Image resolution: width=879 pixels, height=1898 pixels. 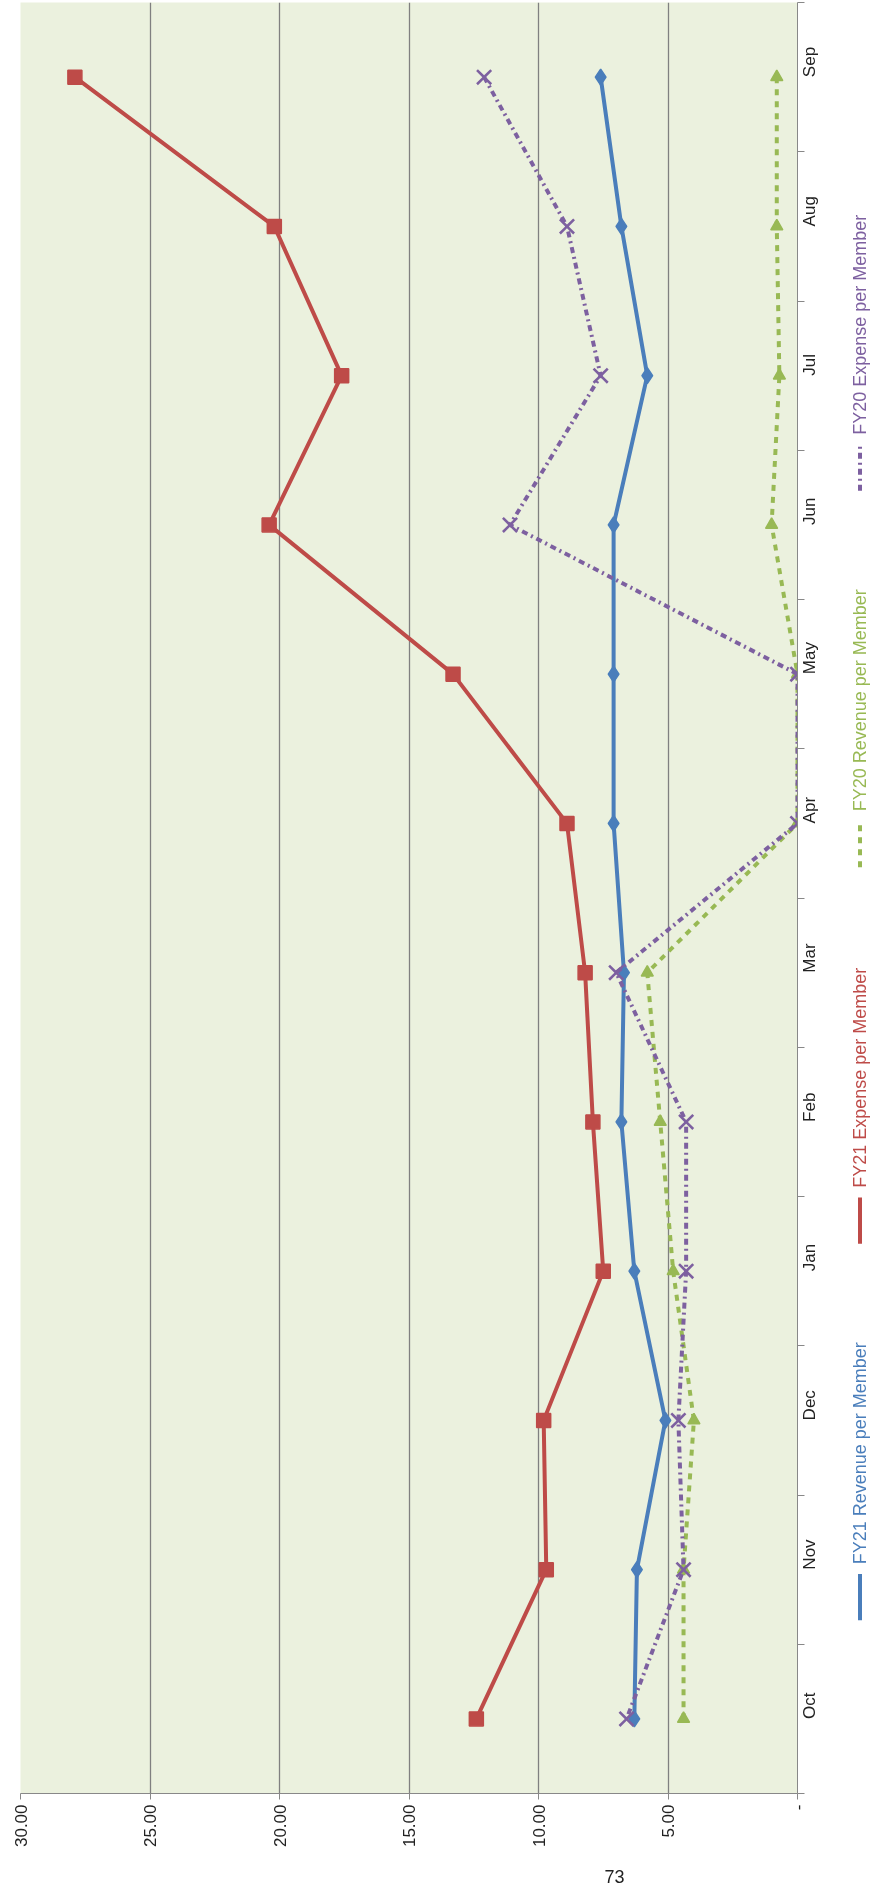 What do you see at coordinates (809, 1257) in the screenshot?
I see `y-tick-label: Jan` at bounding box center [809, 1257].